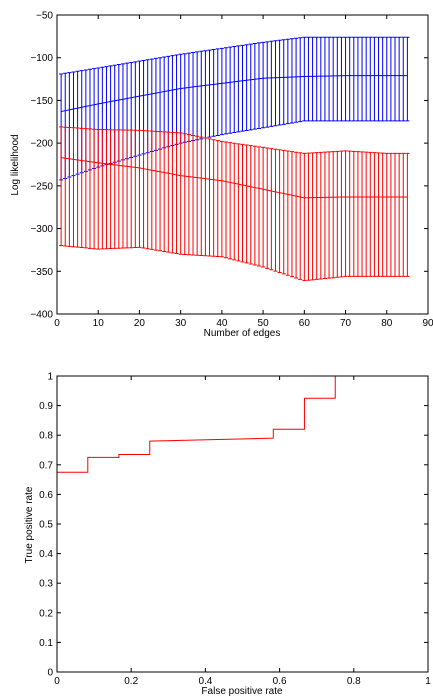  What do you see at coordinates (29, 524) in the screenshot?
I see `chart2-ylabel: True positive rate` at bounding box center [29, 524].